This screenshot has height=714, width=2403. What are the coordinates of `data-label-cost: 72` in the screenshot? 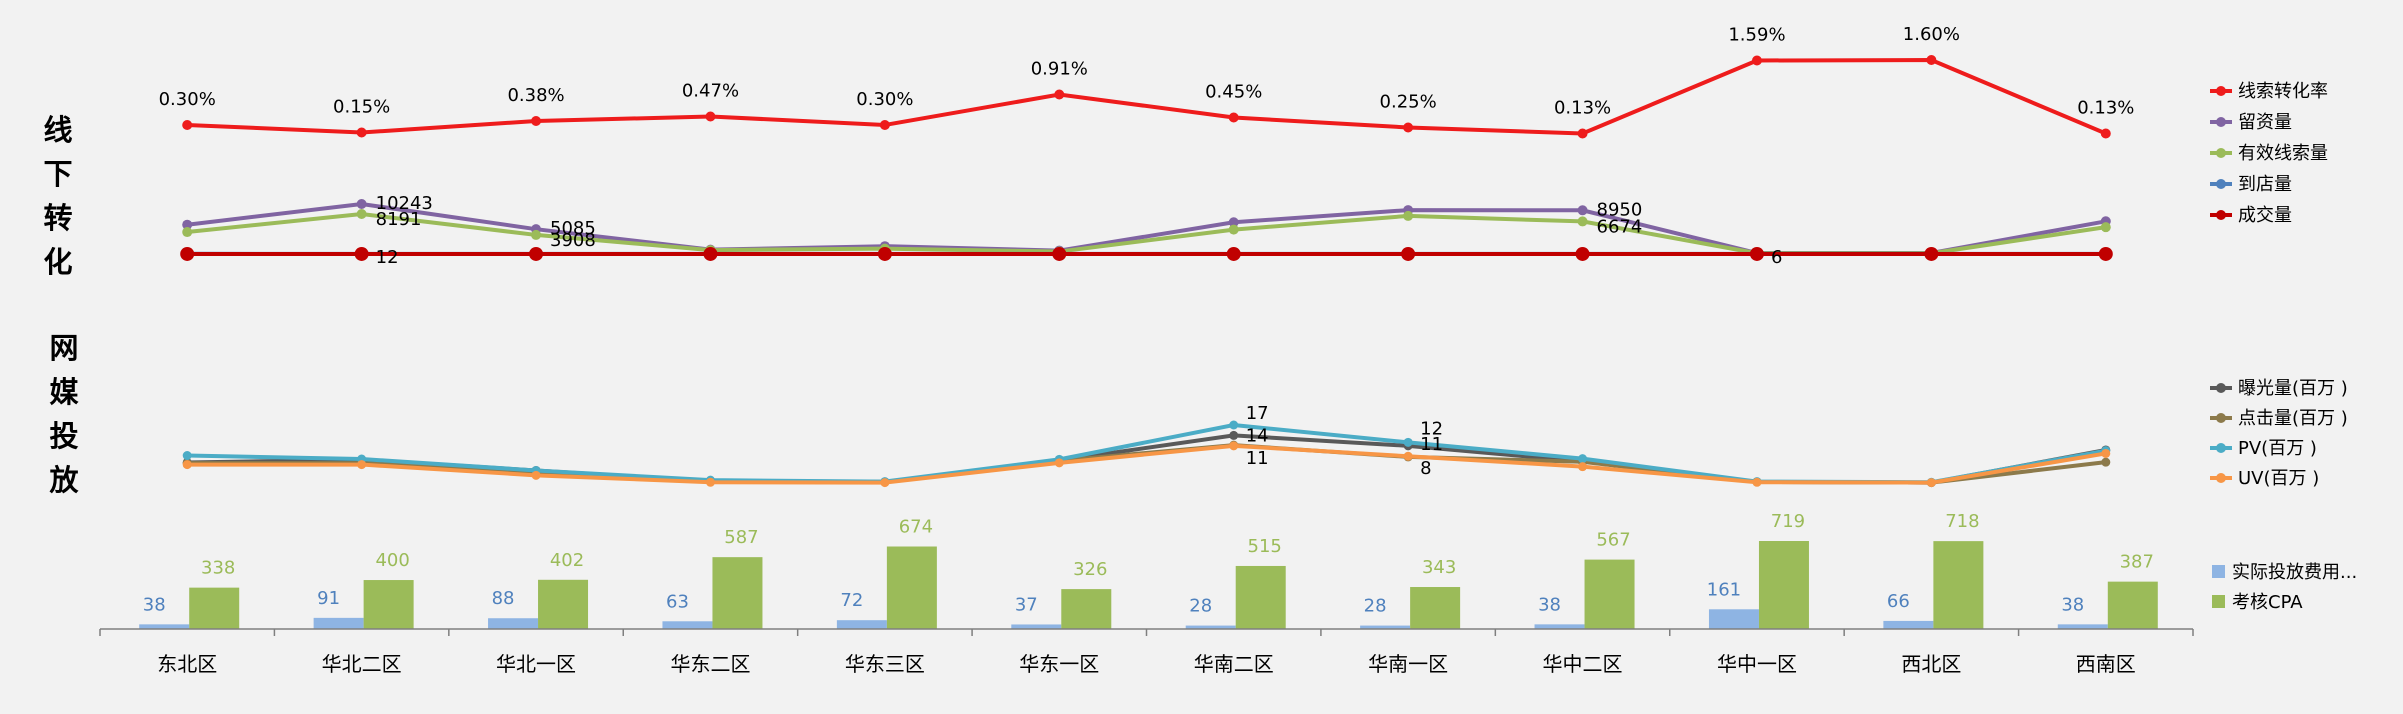 It's located at (851, 600).